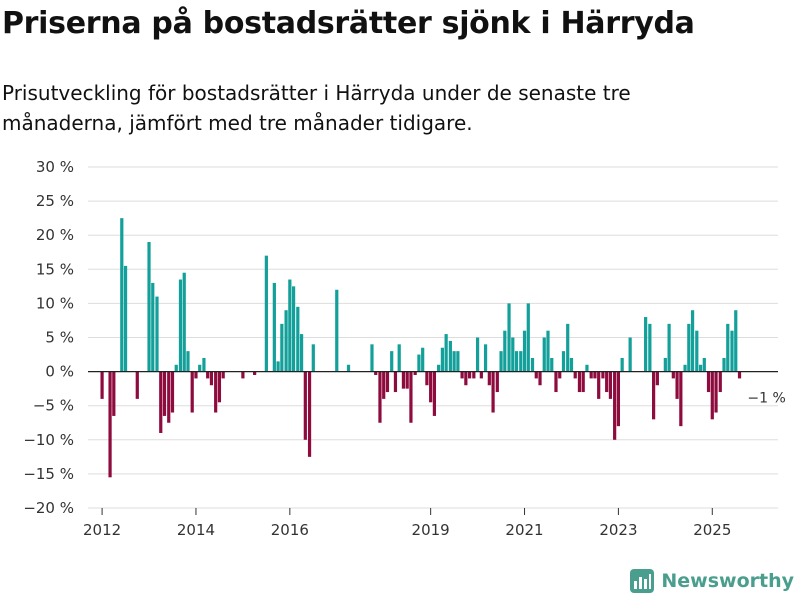  I want to click on last-value-annotation: −1 %, so click(766, 398).